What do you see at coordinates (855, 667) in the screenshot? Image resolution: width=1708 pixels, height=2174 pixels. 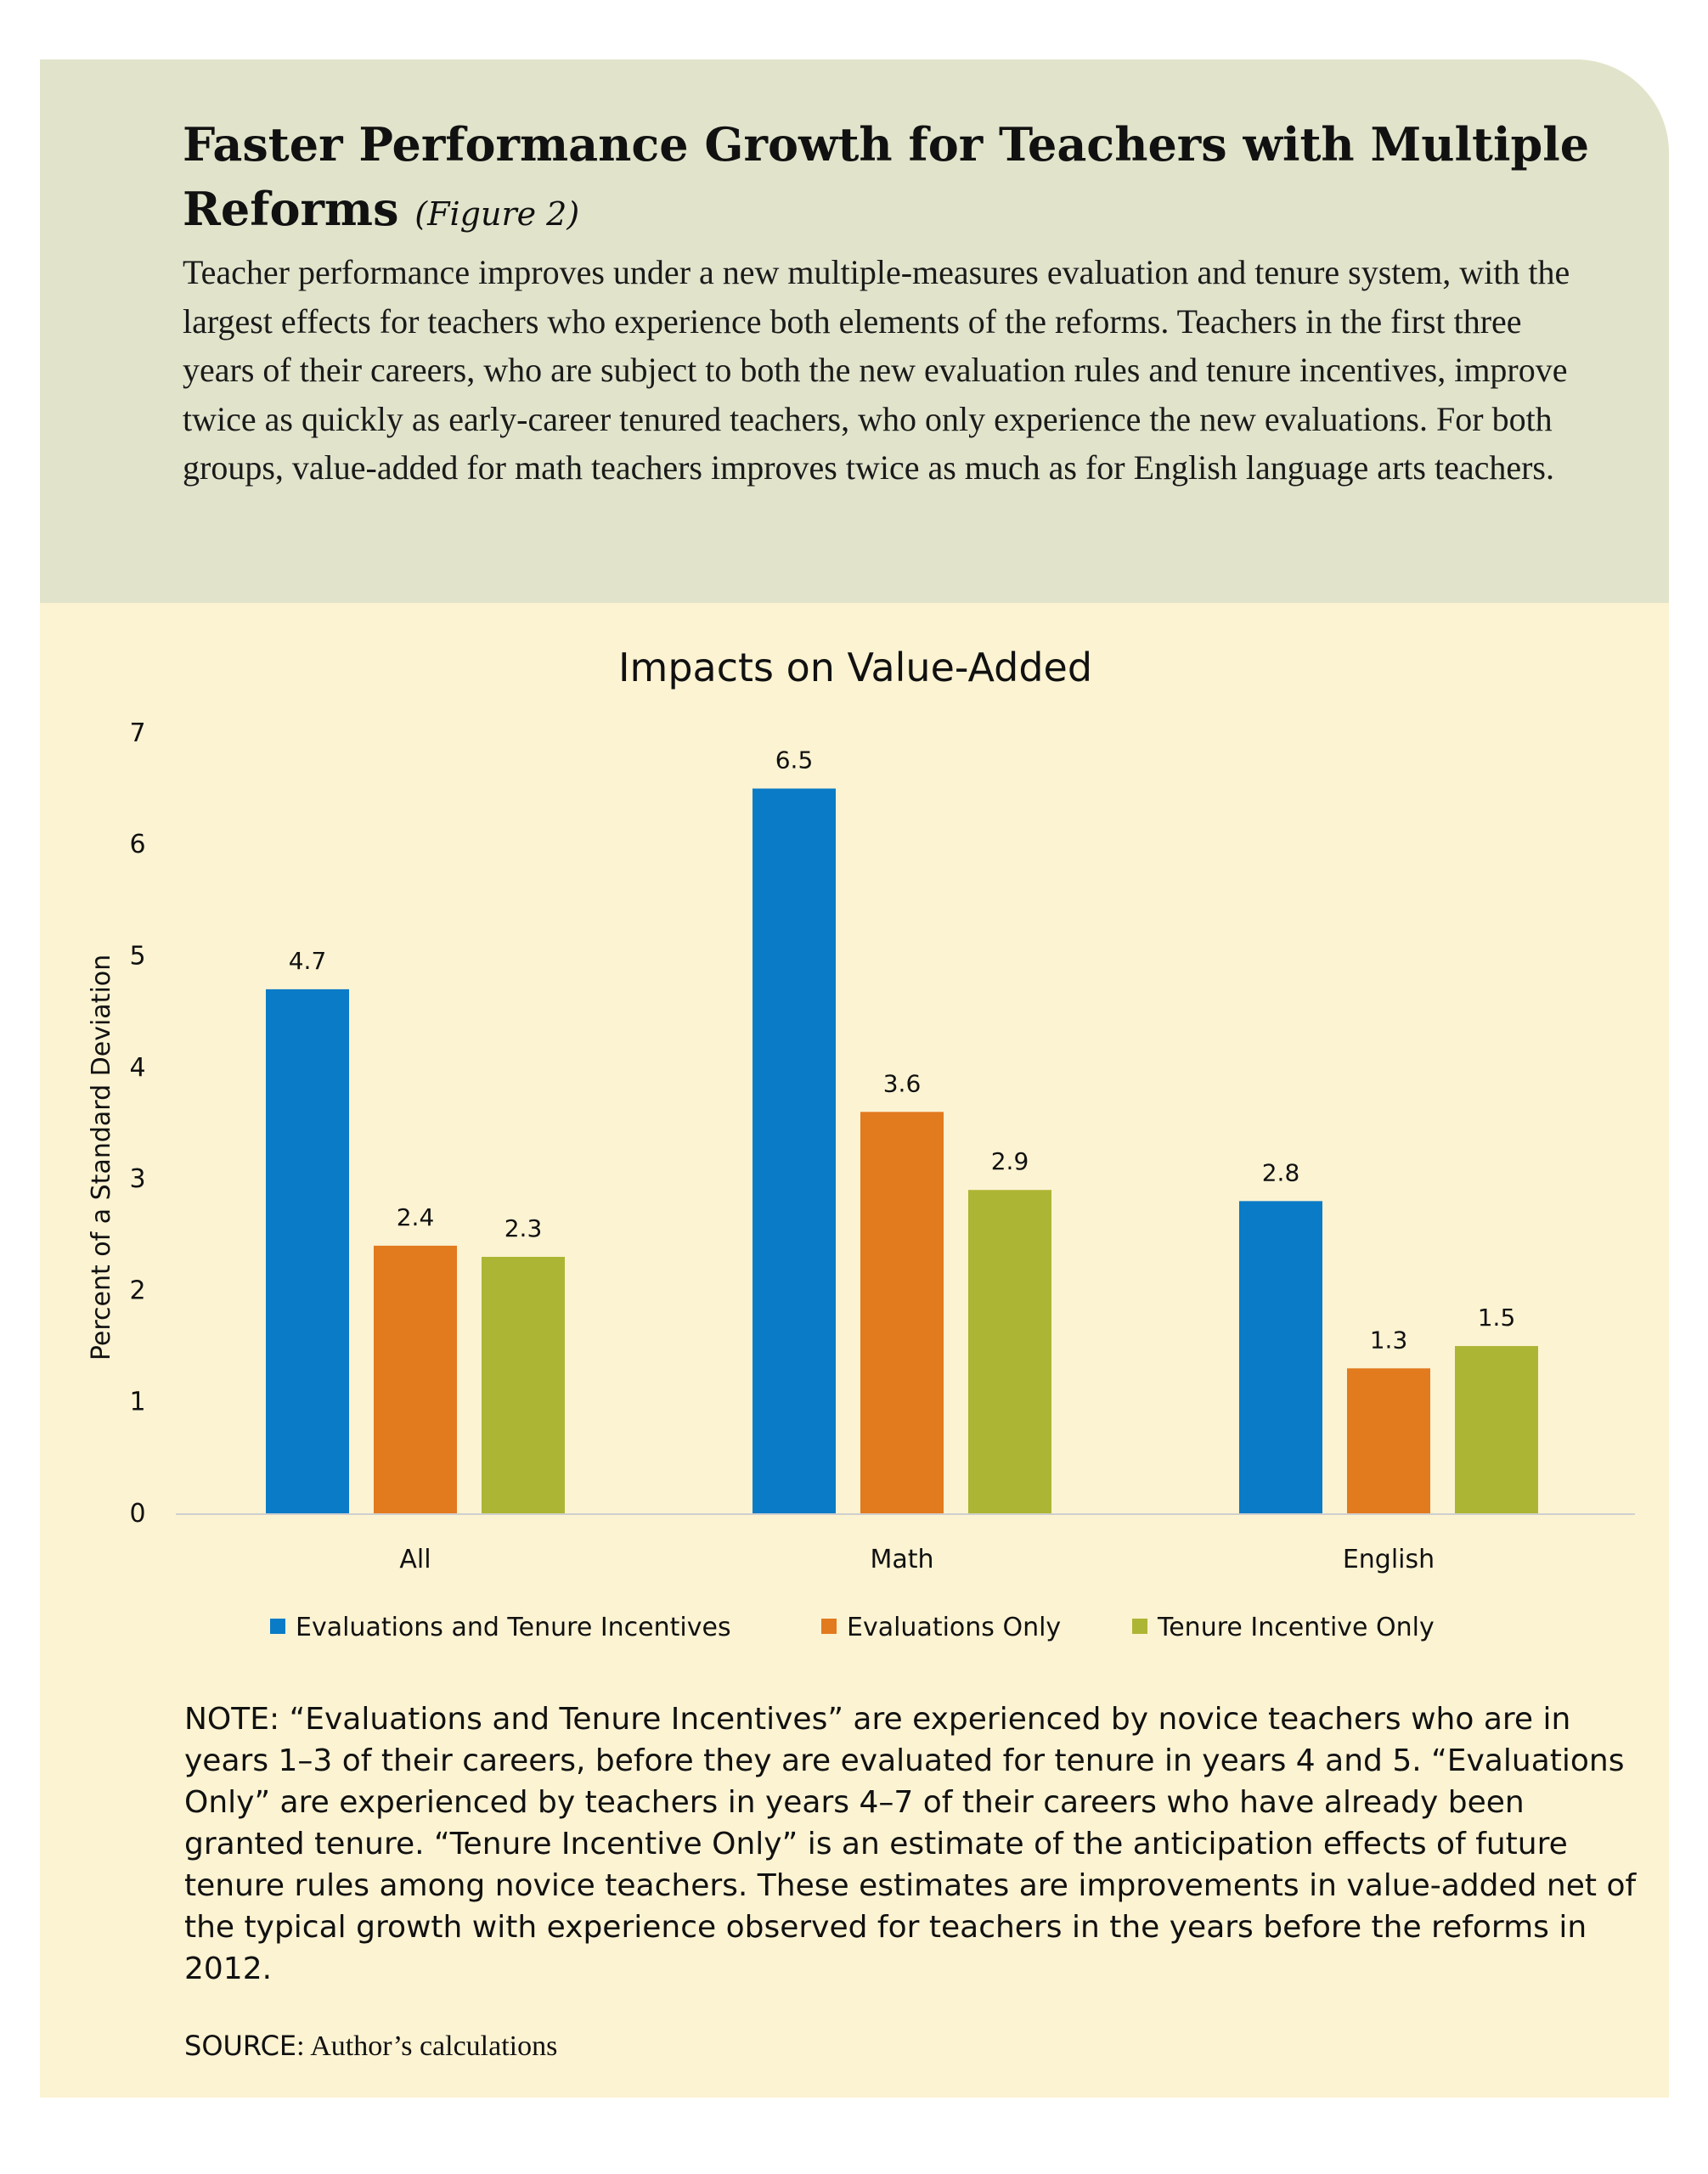 I see `chart-title: Impacts on Value-Added` at bounding box center [855, 667].